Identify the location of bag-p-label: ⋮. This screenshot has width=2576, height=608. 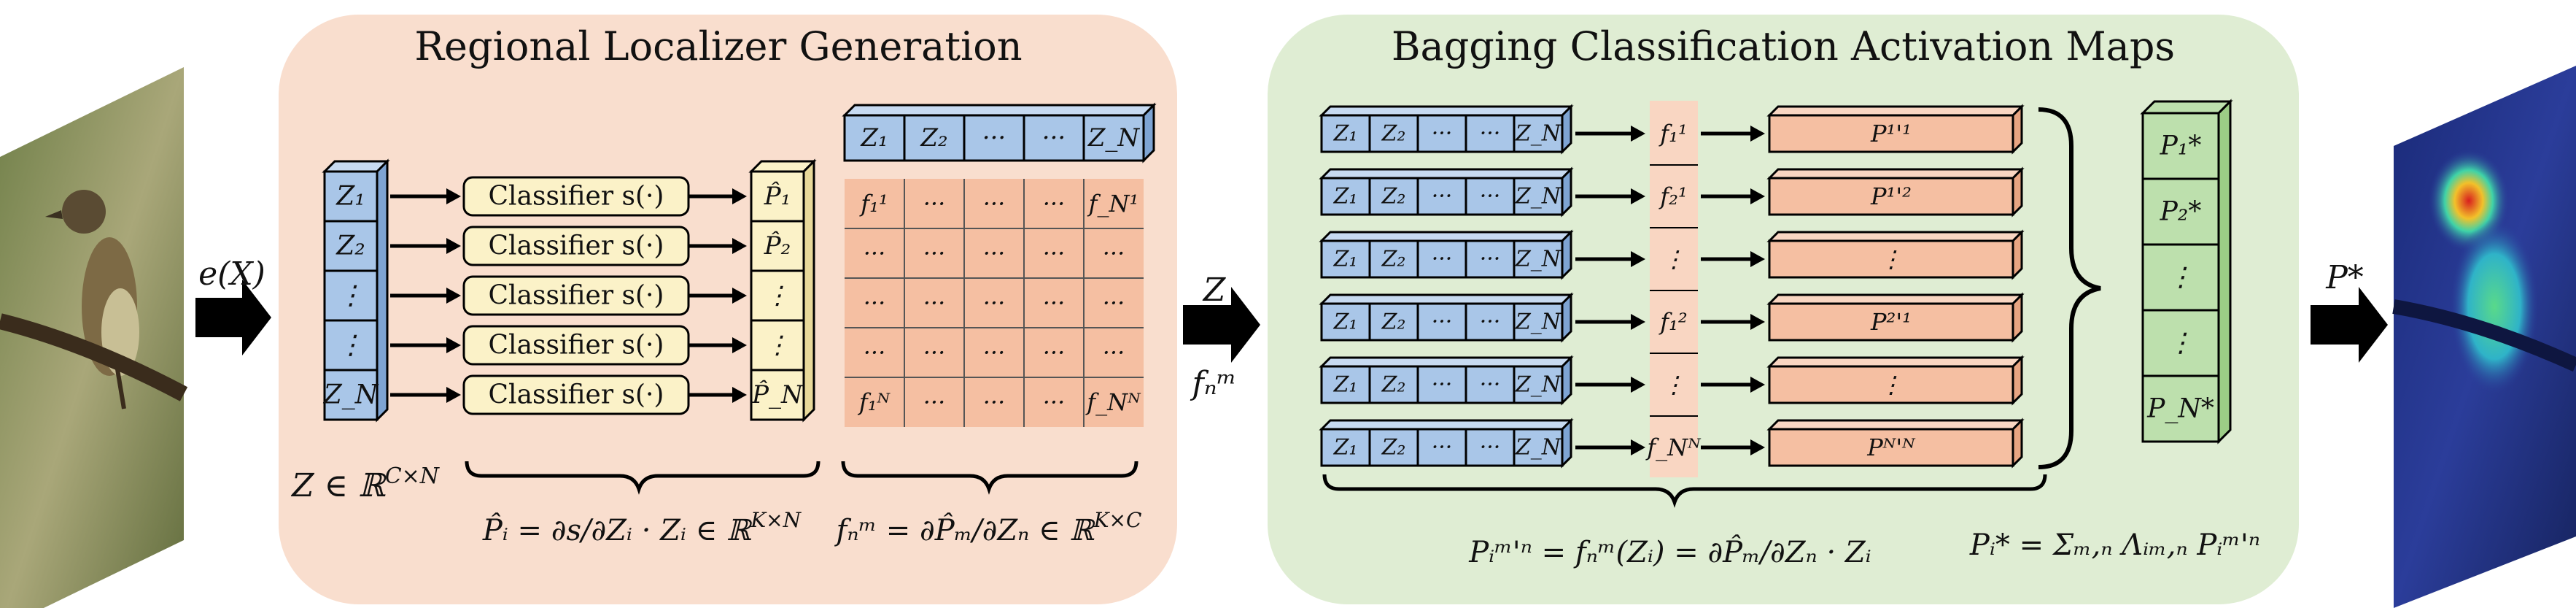
(1891, 385).